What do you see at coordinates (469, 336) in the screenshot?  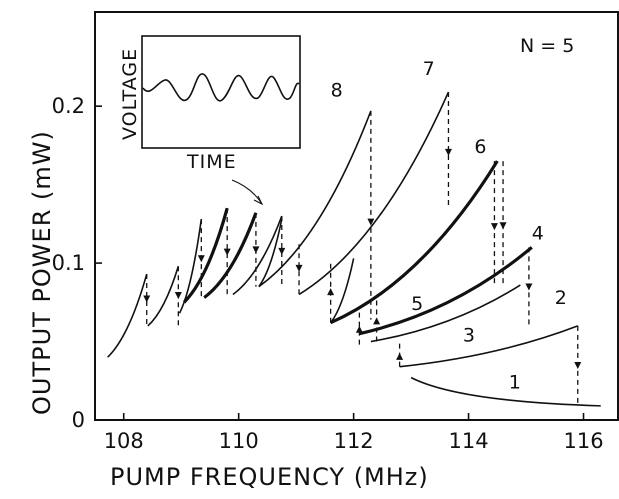 I see `curve-label-3: 3` at bounding box center [469, 336].